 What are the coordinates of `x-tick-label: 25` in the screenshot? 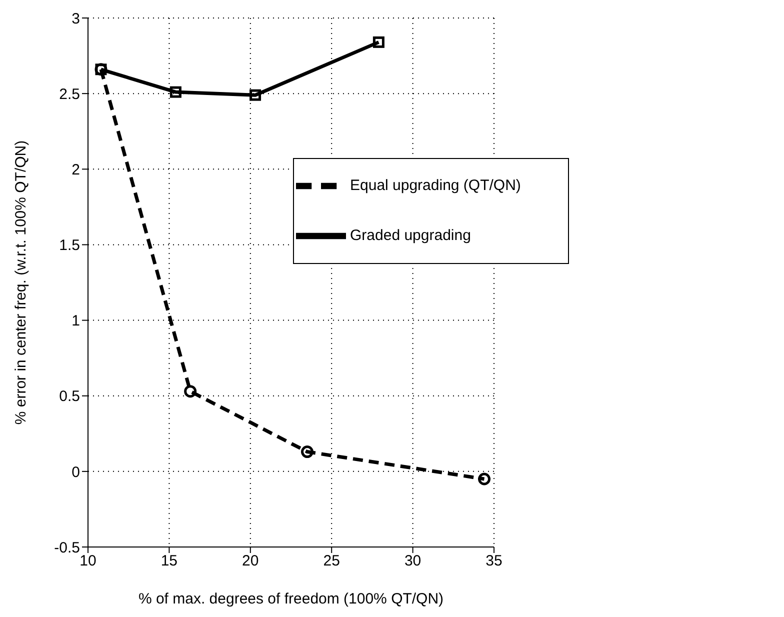 It's located at (331, 561).